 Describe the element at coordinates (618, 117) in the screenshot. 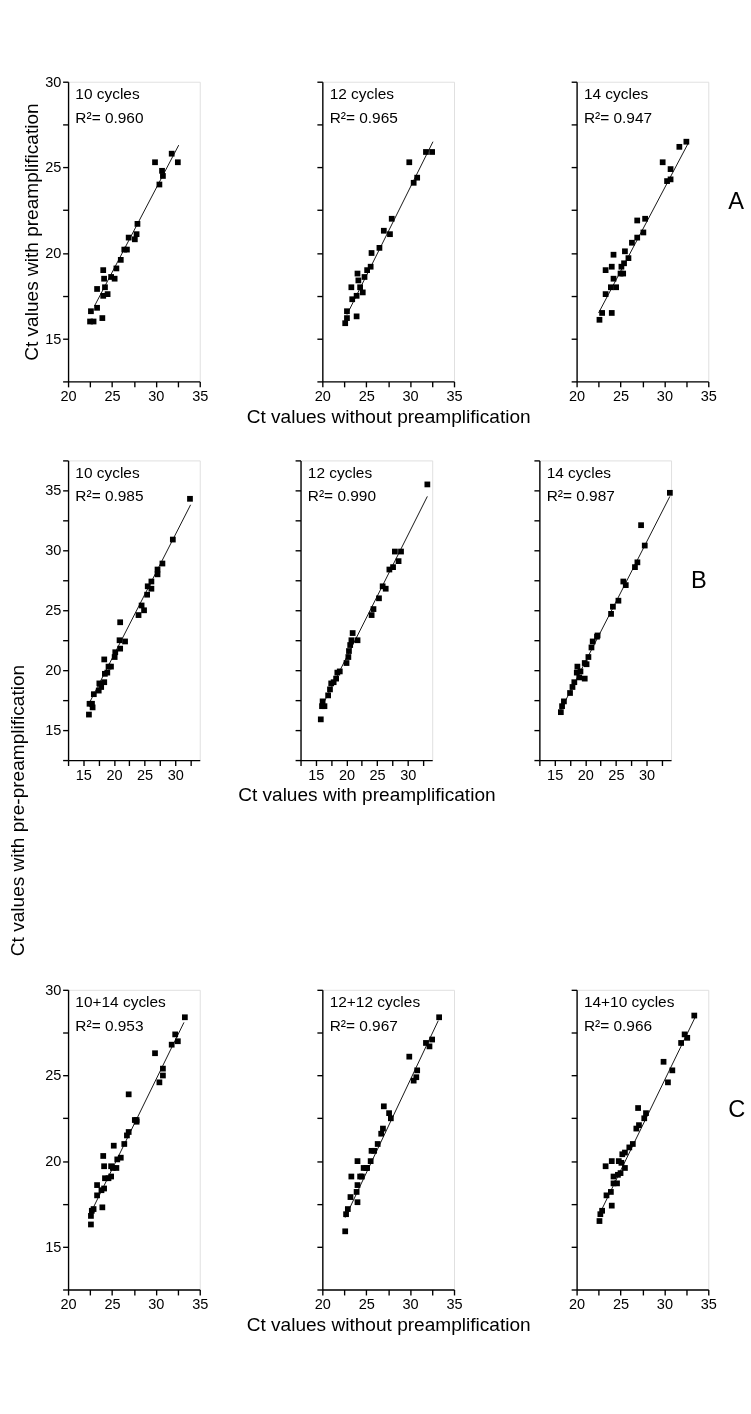

I see `annotation: R²= 0.947` at that location.